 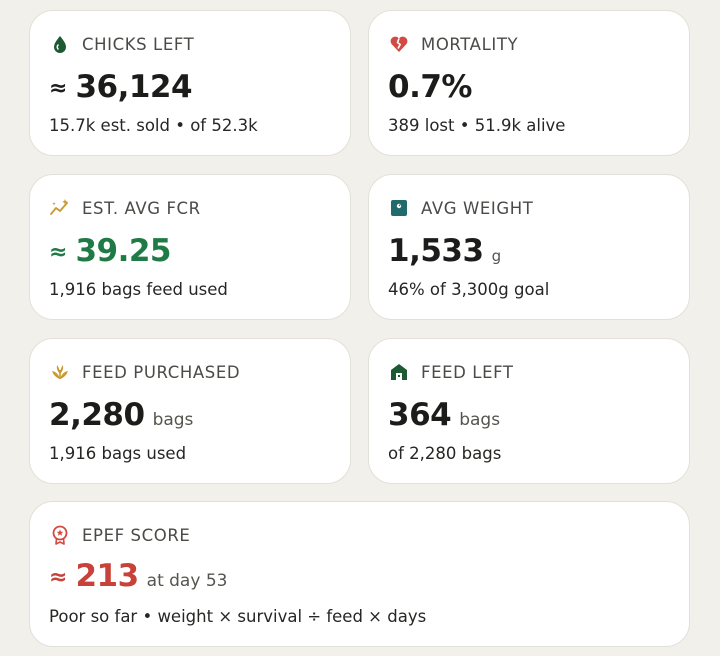 I want to click on card-value: 364, so click(x=420, y=415).